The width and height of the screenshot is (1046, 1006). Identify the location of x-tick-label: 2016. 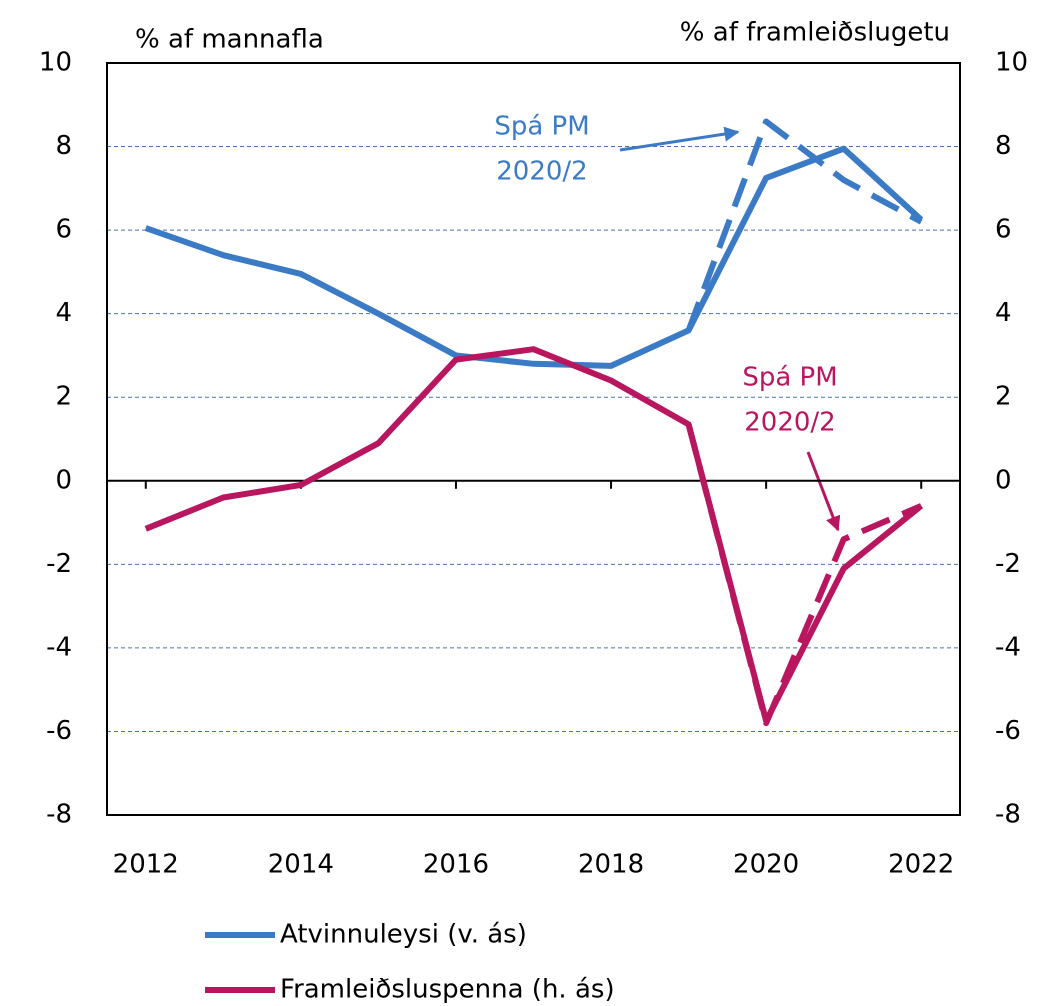
(456, 865).